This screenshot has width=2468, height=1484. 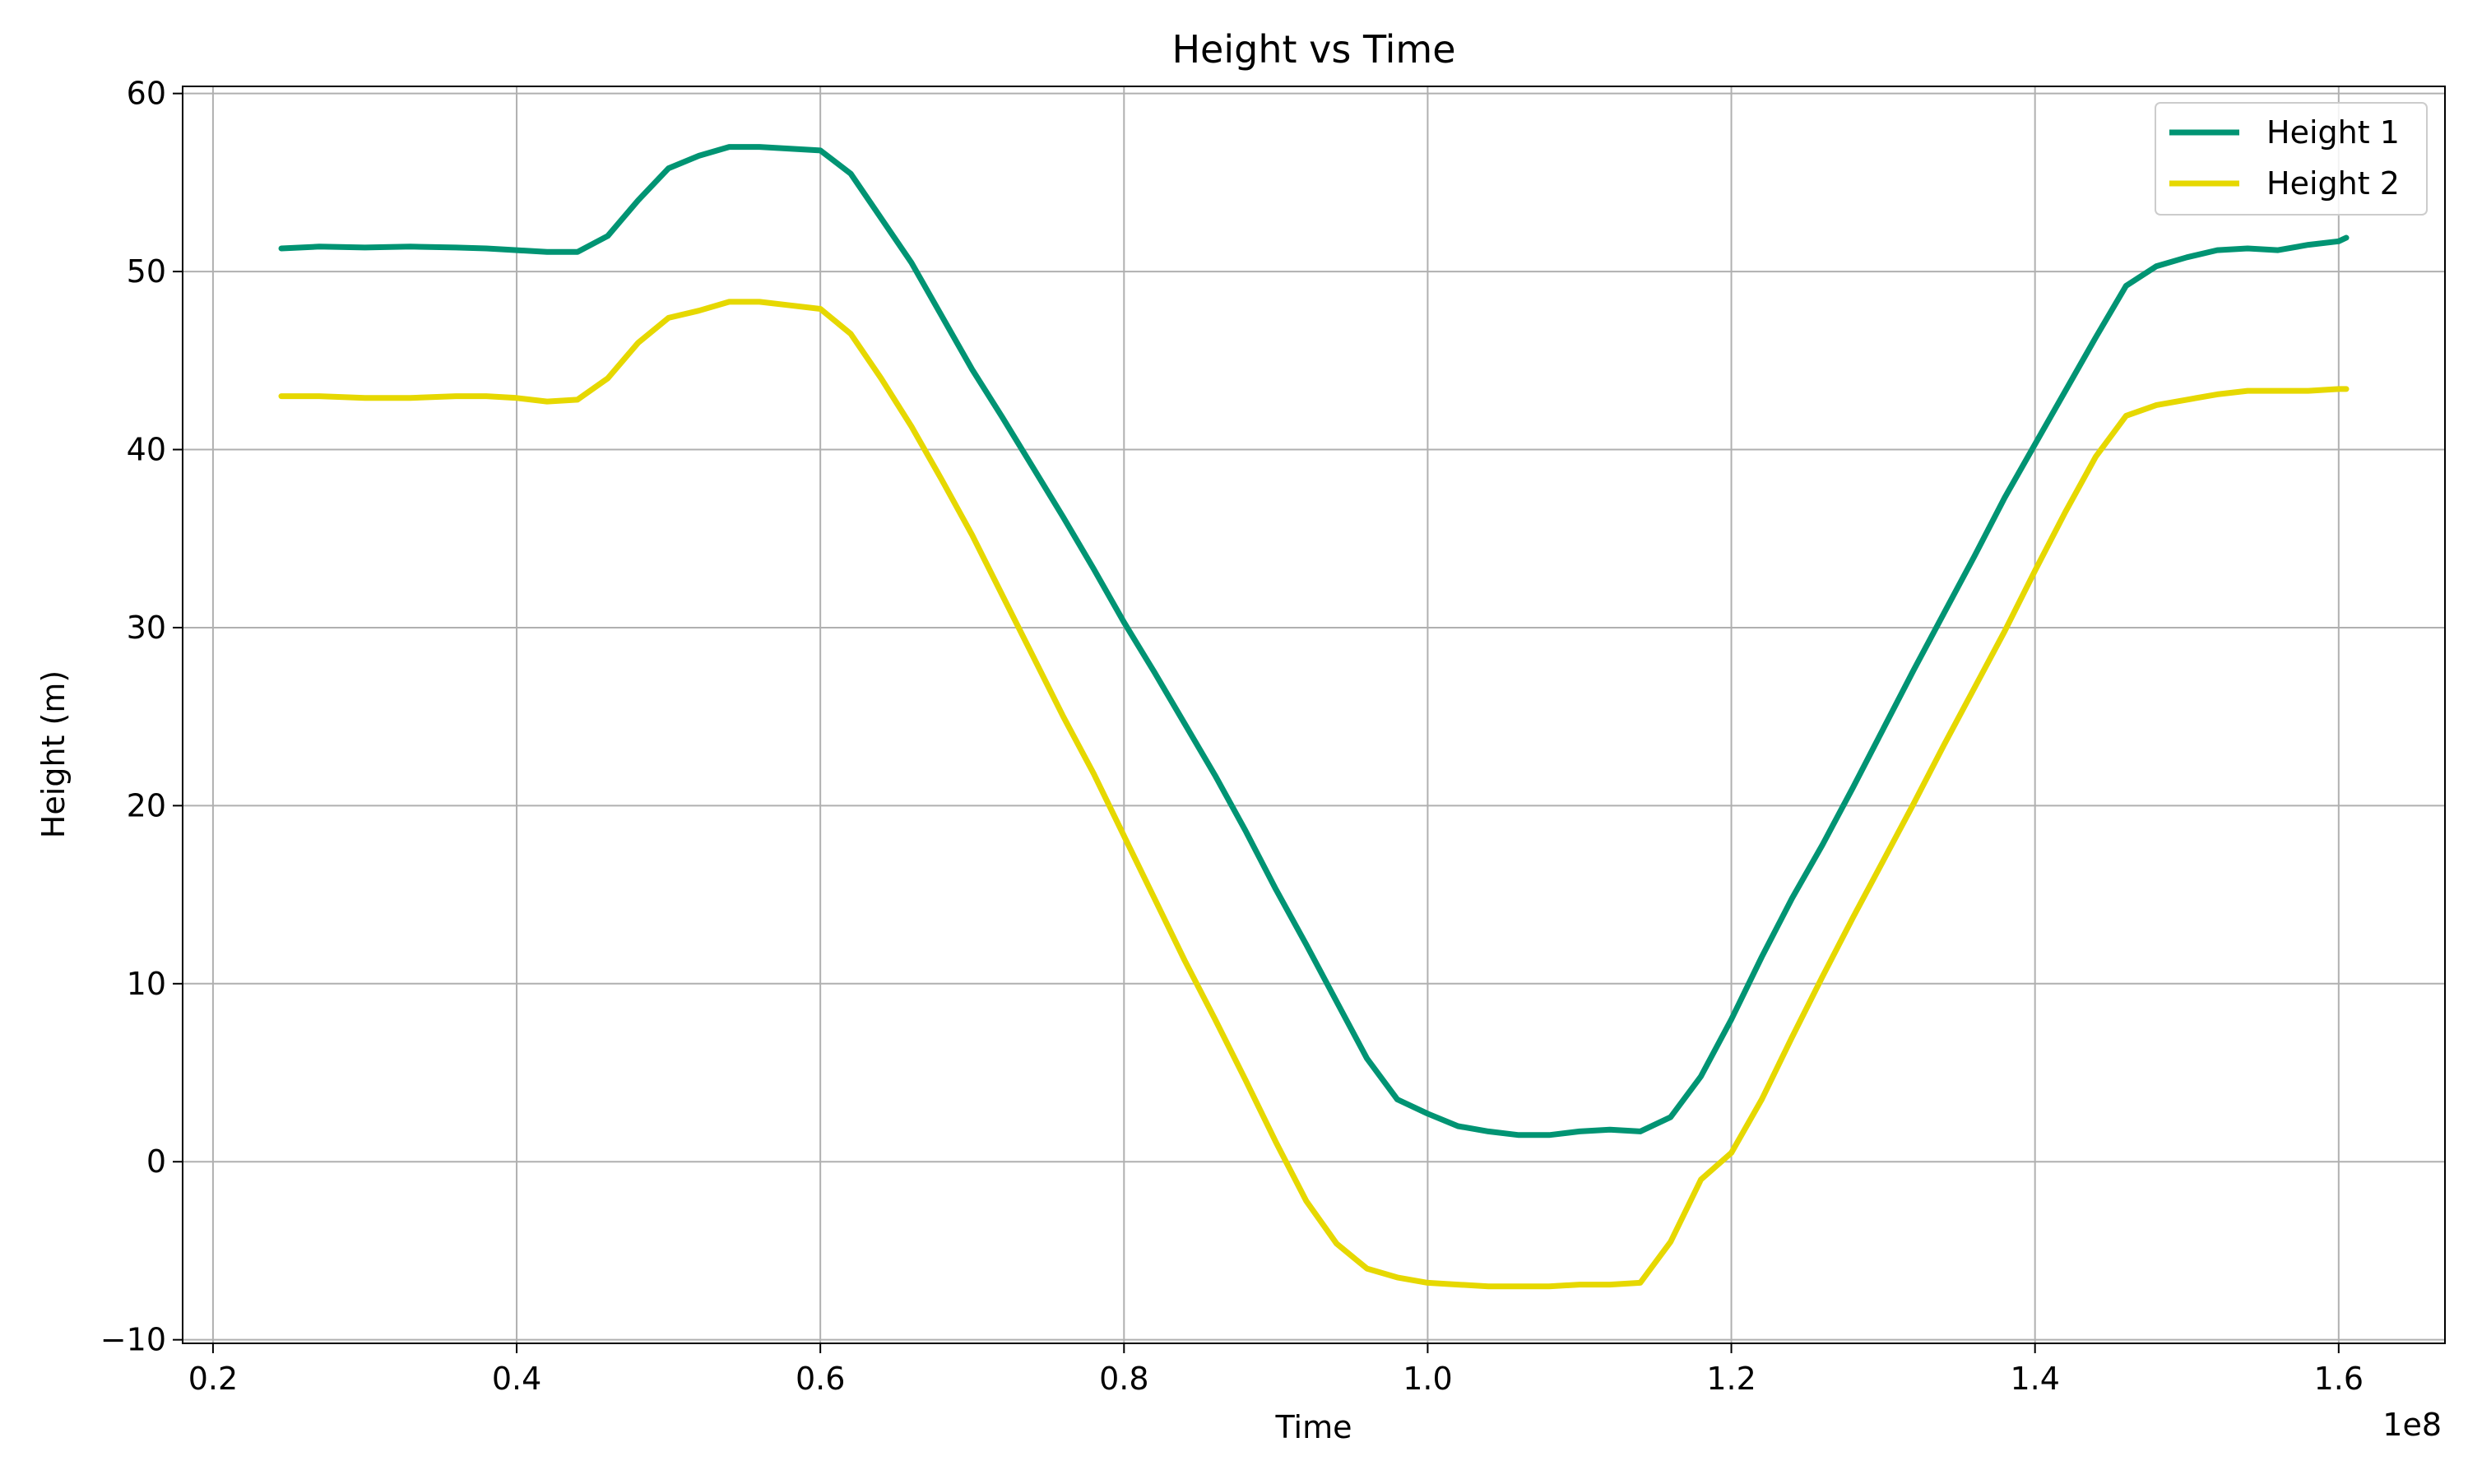 What do you see at coordinates (1427, 1379) in the screenshot?
I see `x-tick-label: 1.0` at bounding box center [1427, 1379].